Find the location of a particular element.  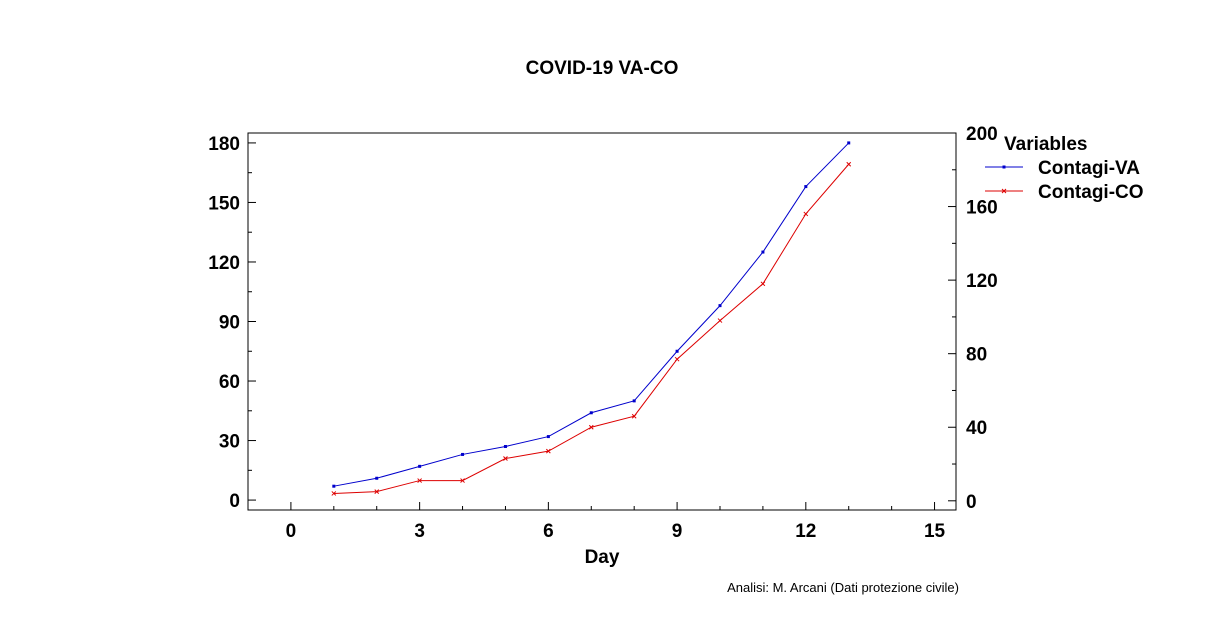

y-right-tick-label: 200 is located at coordinates (982, 134).